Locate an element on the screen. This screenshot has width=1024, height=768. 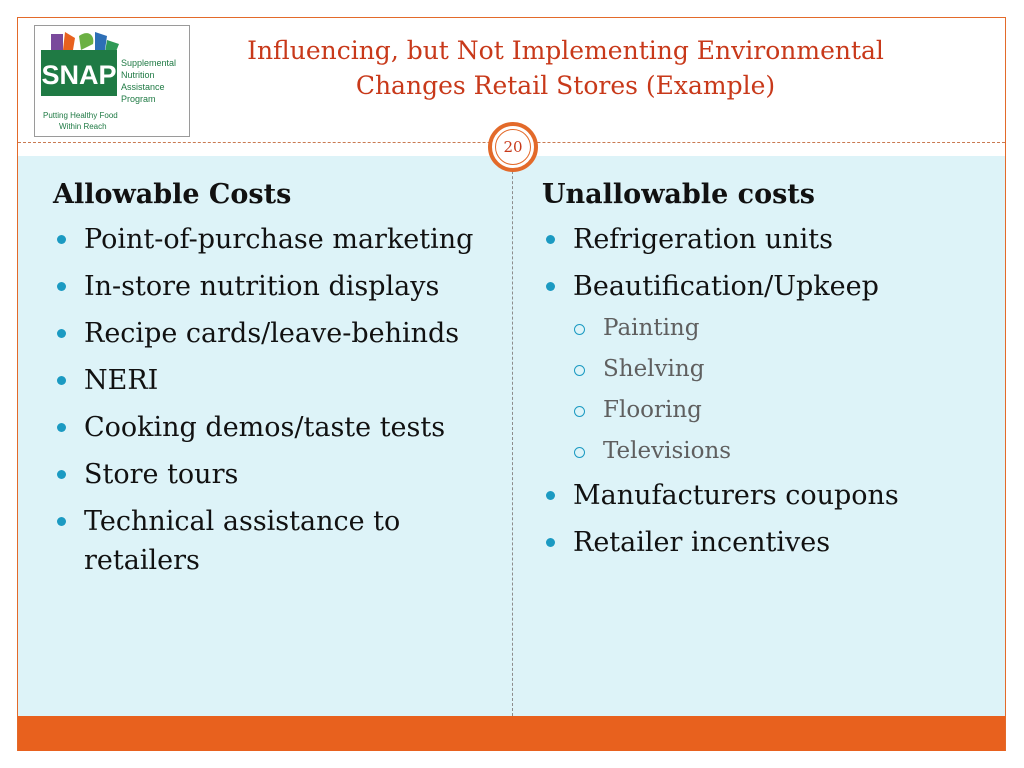
logo-line-assistance: Assistance is located at coordinates (143, 87).